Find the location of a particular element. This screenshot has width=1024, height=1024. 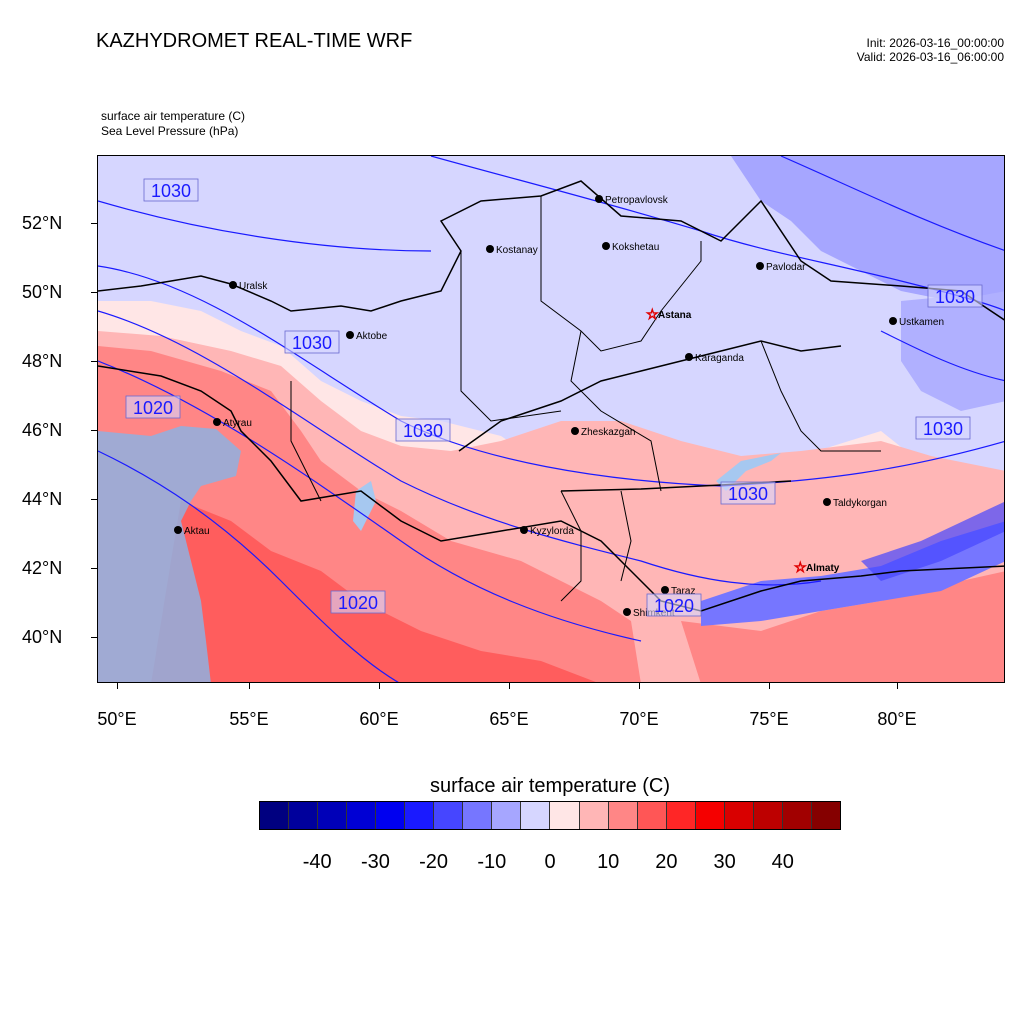

valid-time: Valid: 2026-03-16_06:00:00 is located at coordinates (930, 57).